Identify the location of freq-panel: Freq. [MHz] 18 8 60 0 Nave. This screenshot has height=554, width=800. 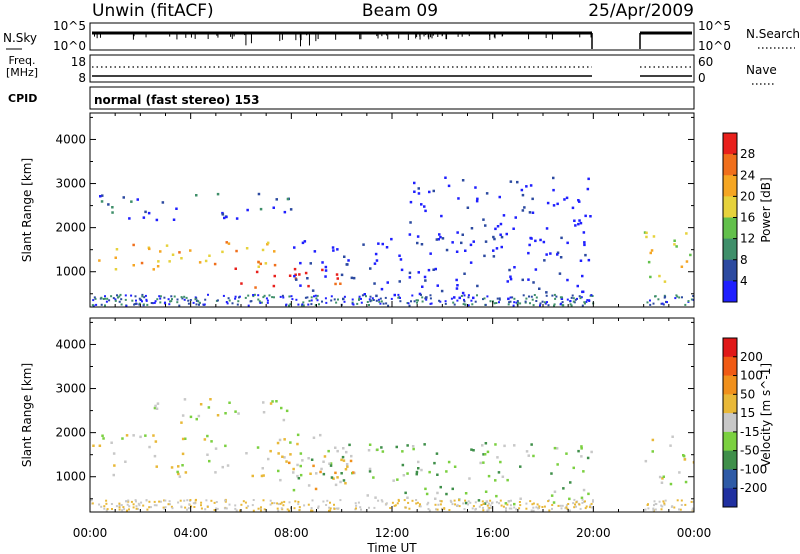
(391, 69).